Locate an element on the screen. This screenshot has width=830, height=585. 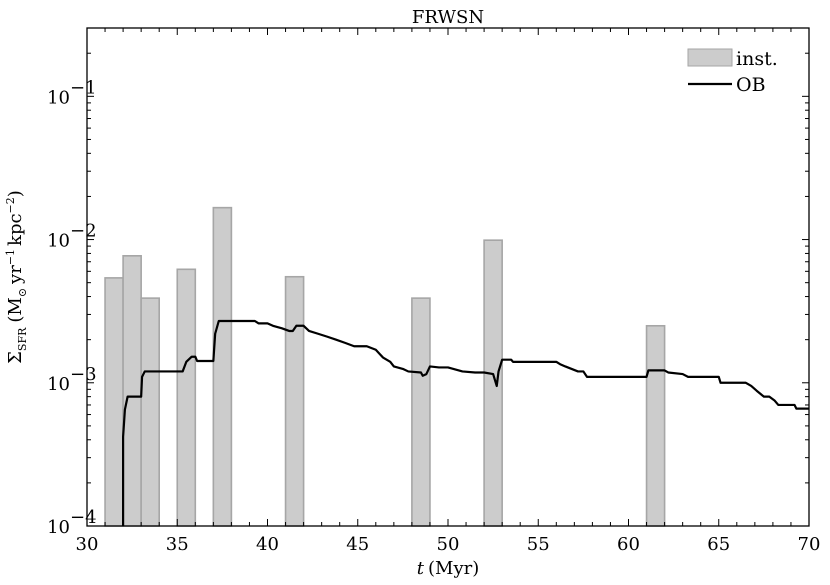
y-title-exp1: −1 is located at coordinates (10, 257).